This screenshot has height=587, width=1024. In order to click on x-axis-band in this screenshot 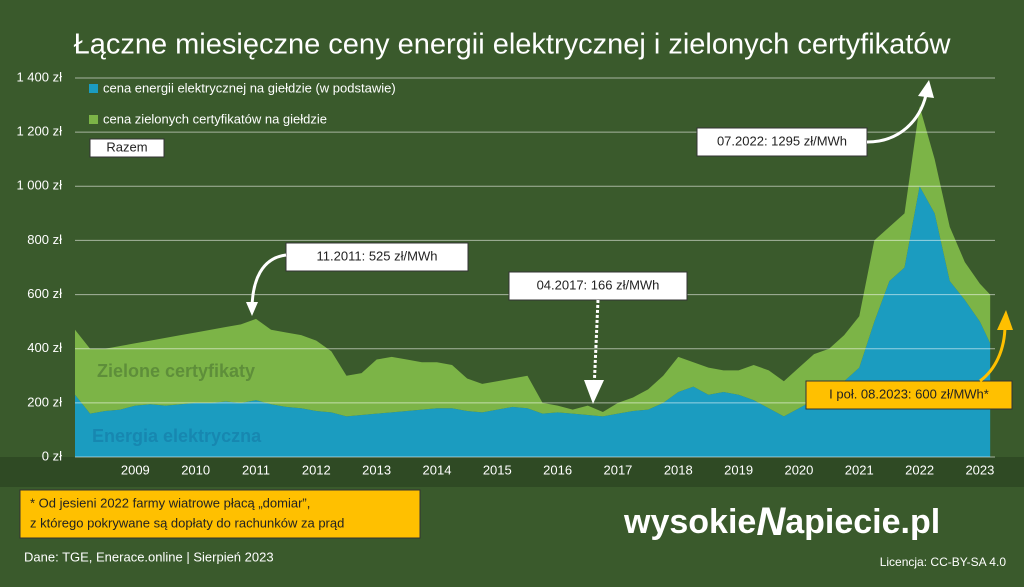, I will do `click(512, 472)`.